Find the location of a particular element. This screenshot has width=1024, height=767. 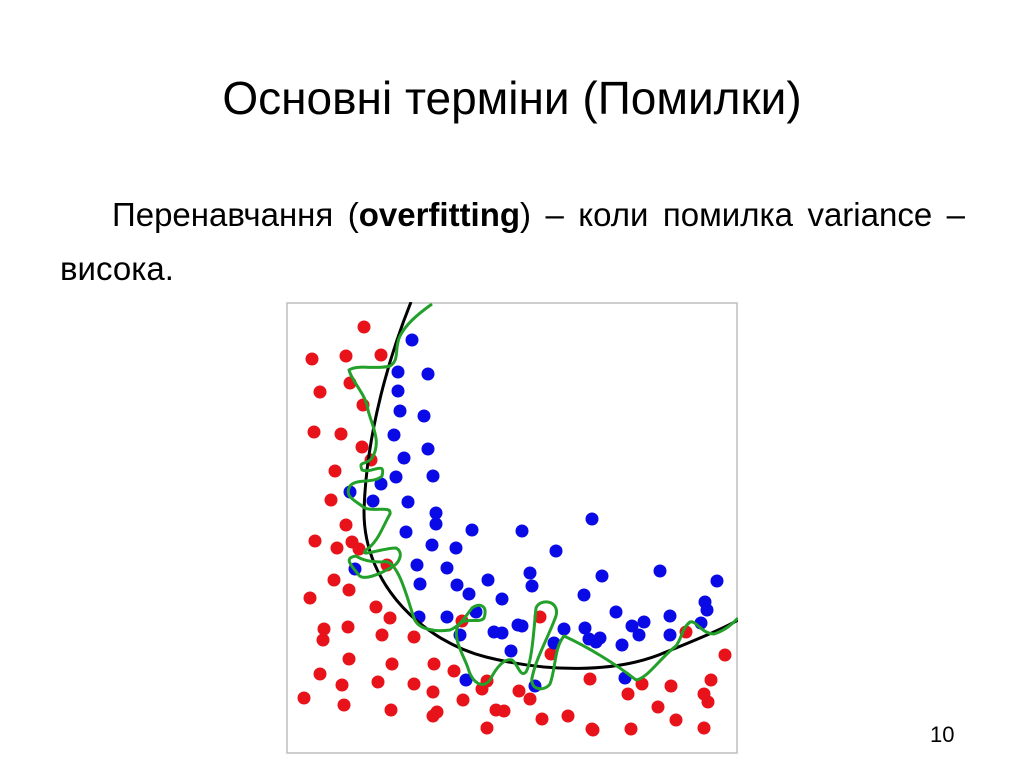

slide-title: Основні терміни (Помилки) is located at coordinates (512, 98).